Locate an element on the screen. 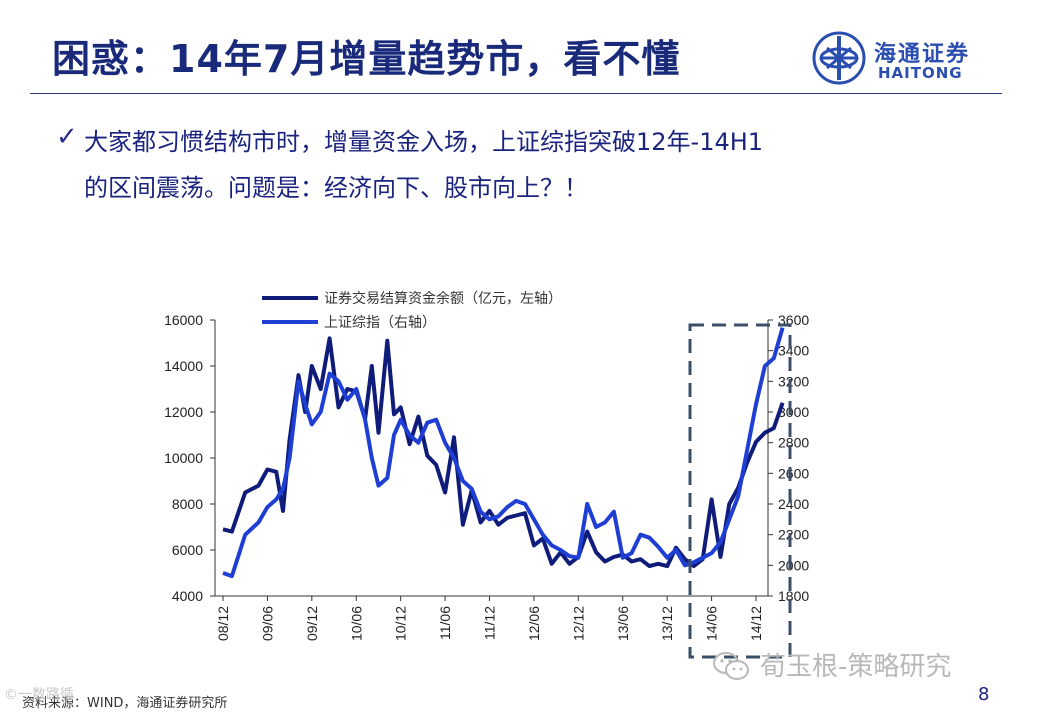 This screenshot has width=1040, height=720. chart-legend: 证券交易结算资金余额（亿元，左轴） 上证综指（右轴） is located at coordinates (412, 310).